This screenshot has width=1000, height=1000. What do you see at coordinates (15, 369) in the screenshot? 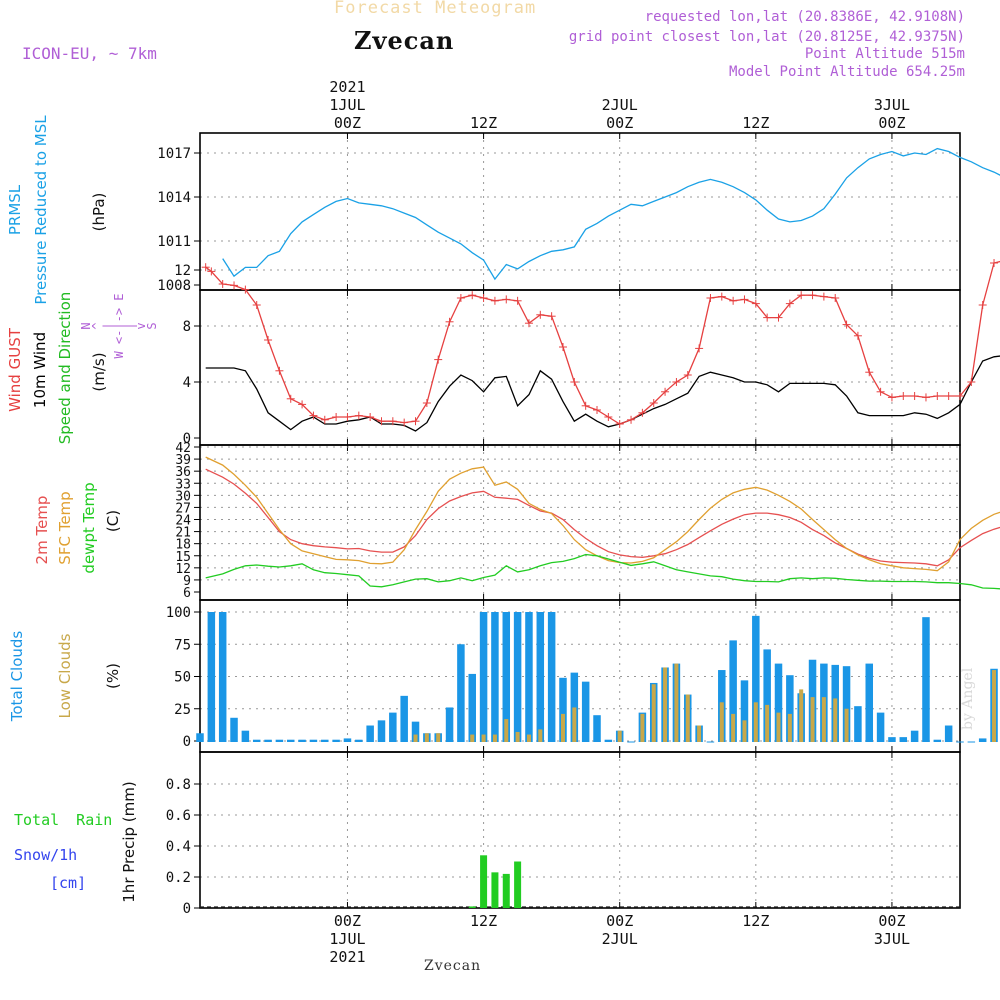
I see `wind-gust-axis-title: Wind GUST` at bounding box center [15, 369].